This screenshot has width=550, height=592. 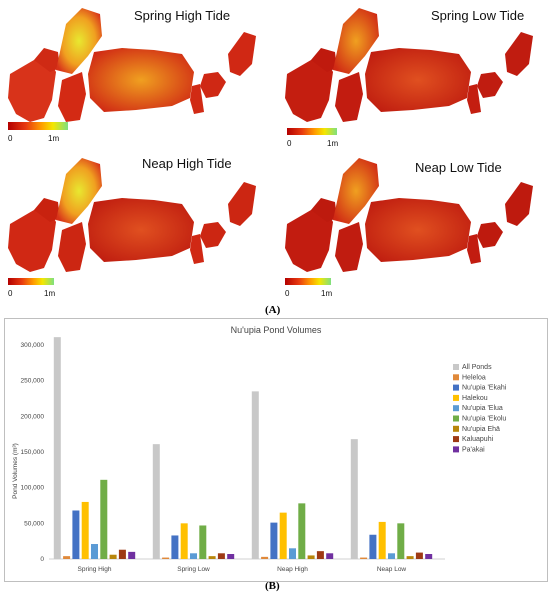 What do you see at coordinates (482, 408) in the screenshot?
I see `legend-label: Nu'upia 'Elua` at bounding box center [482, 408].